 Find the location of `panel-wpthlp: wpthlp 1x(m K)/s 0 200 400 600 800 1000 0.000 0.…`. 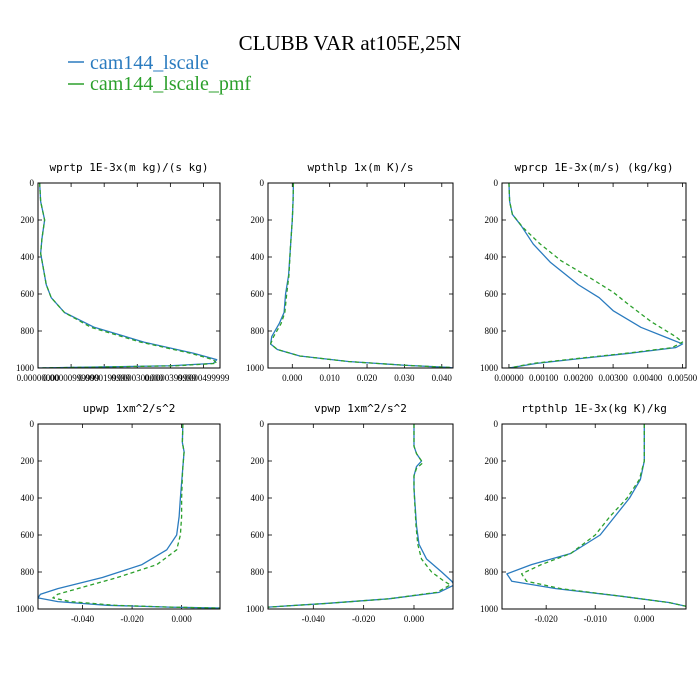

panel-wpthlp: wpthlp 1x(m K)/s 0 200 400 600 800 1000 0.000 0.… is located at coordinates (350, 272).